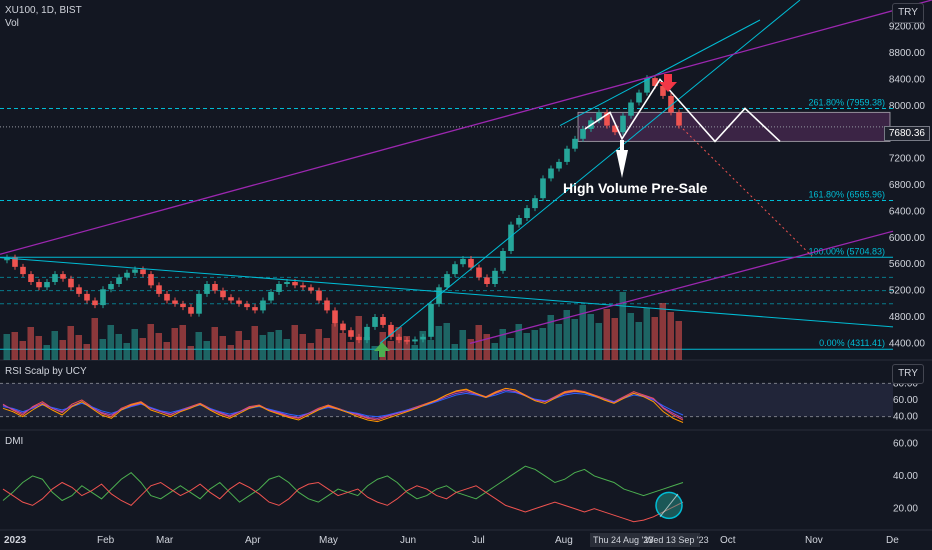 Image resolution: width=932 pixels, height=550 pixels. Describe the element at coordinates (907, 343) in the screenshot. I see `y-tick-label: 4400.00` at that location.